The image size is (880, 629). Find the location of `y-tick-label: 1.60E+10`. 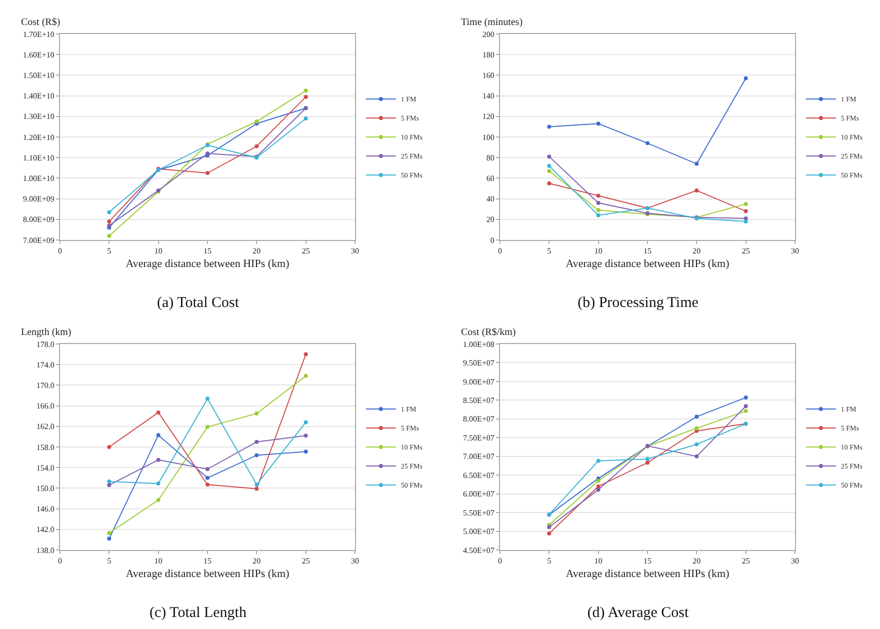

y-tick-label: 1.60E+10 is located at coordinates (38, 55).